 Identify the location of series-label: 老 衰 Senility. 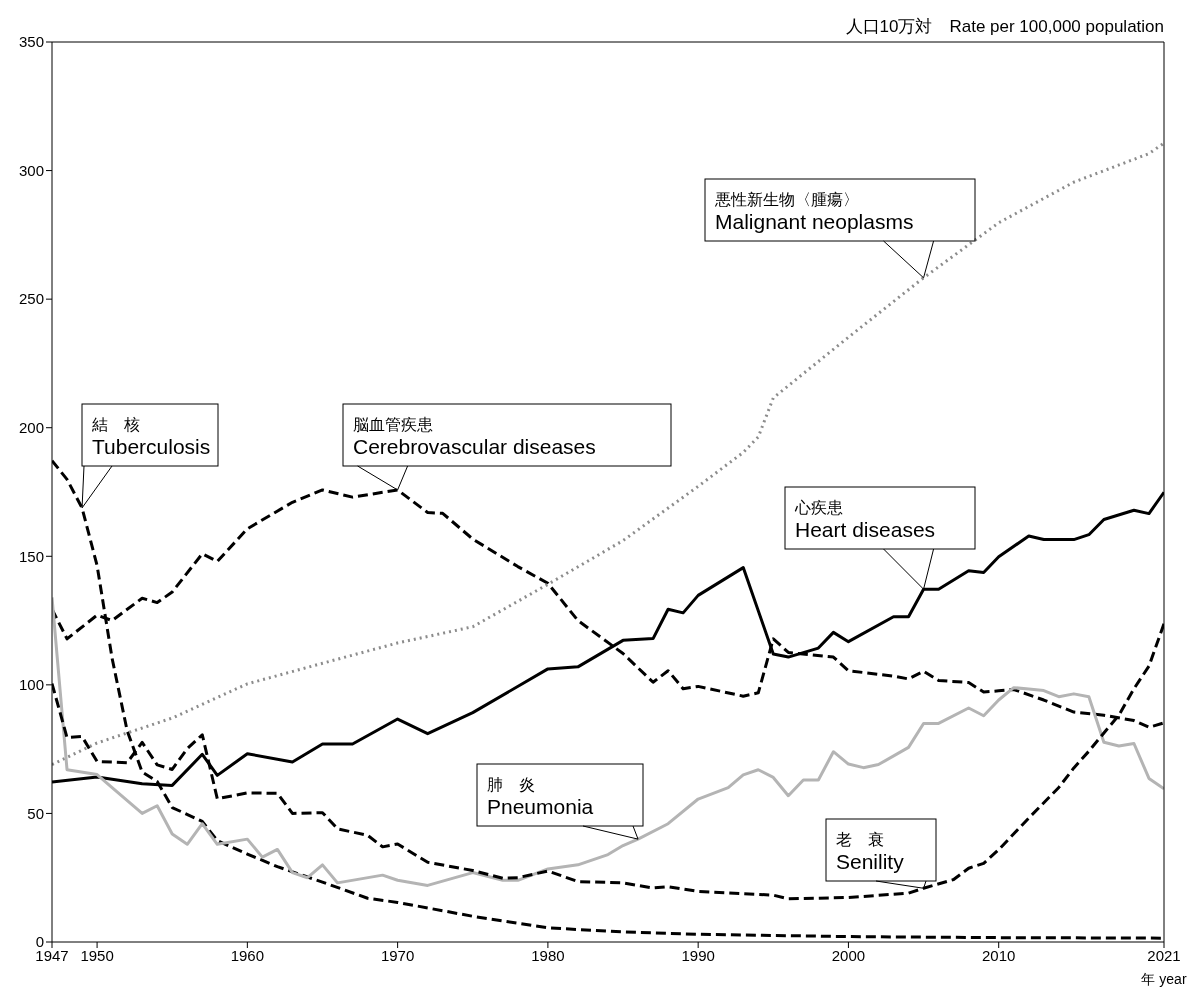
(870, 852).